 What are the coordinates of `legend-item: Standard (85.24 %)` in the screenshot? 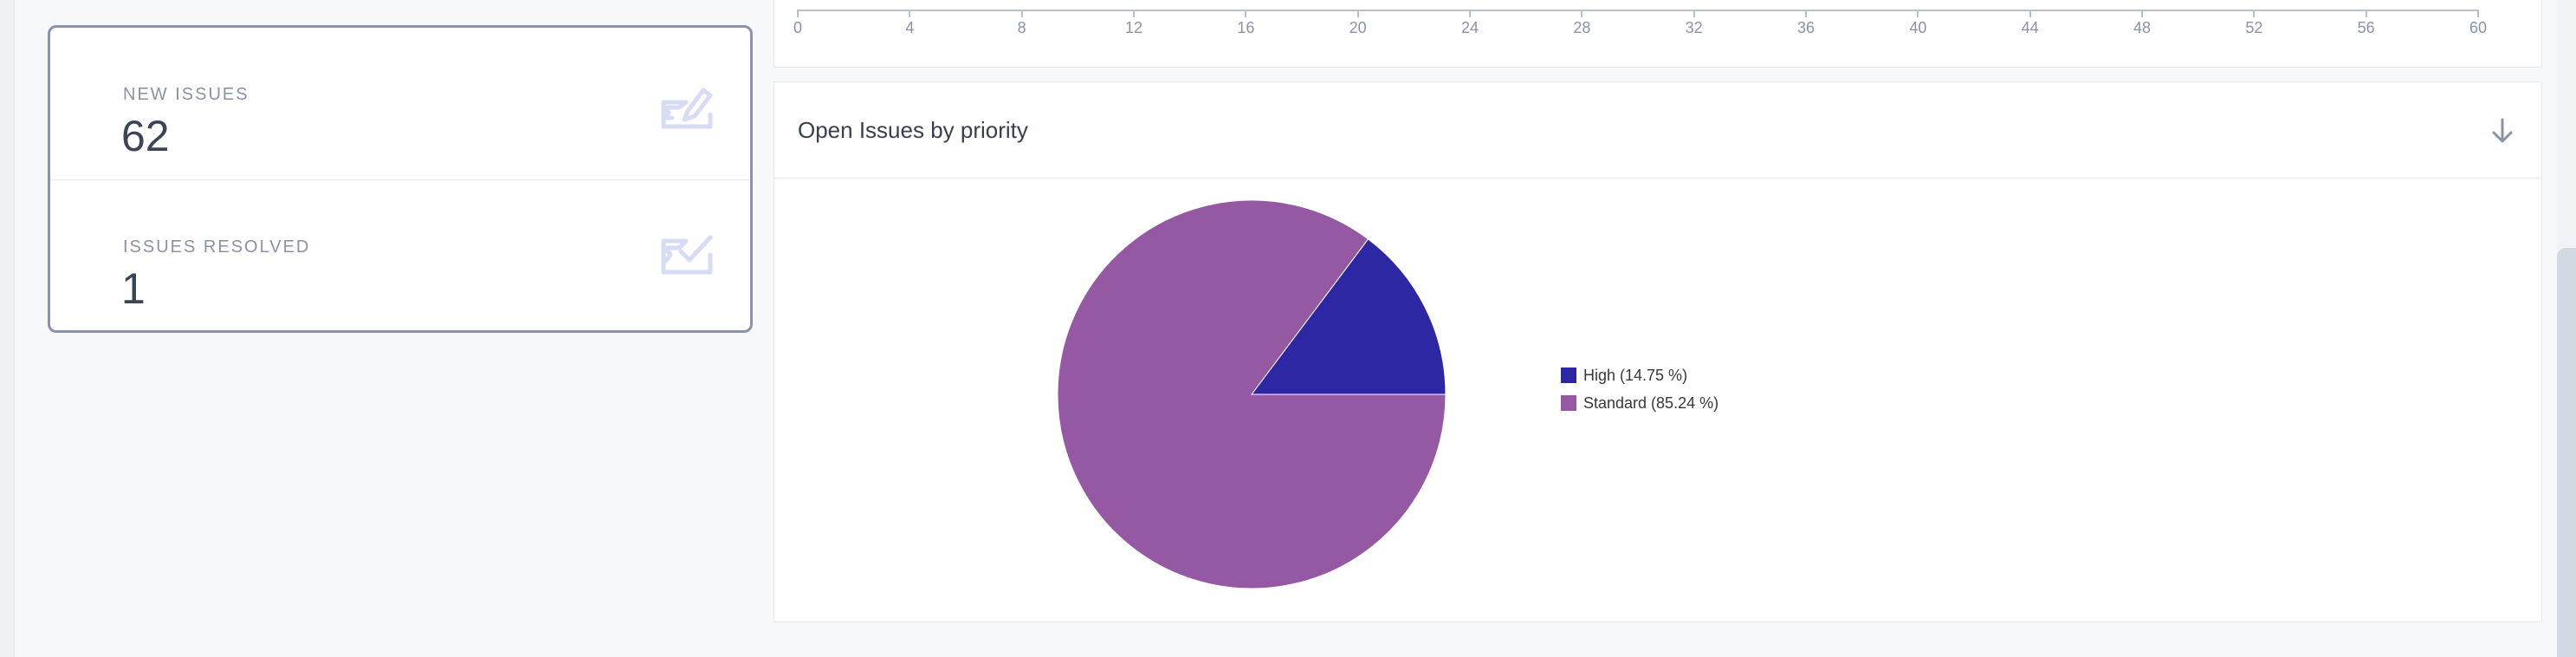 It's located at (1639, 403).